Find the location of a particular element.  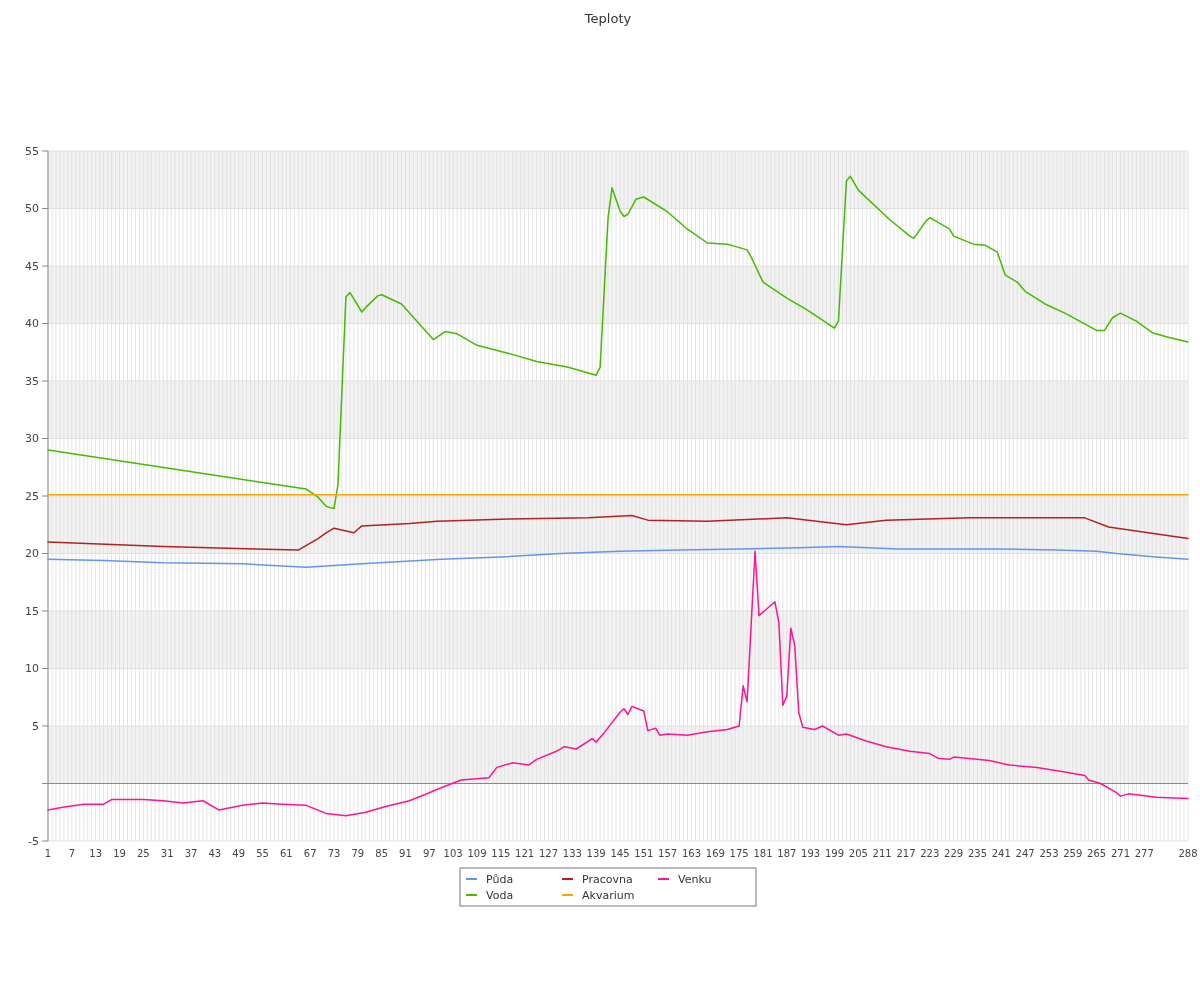

y-tick-label: 45 is located at coordinates (32, 266).